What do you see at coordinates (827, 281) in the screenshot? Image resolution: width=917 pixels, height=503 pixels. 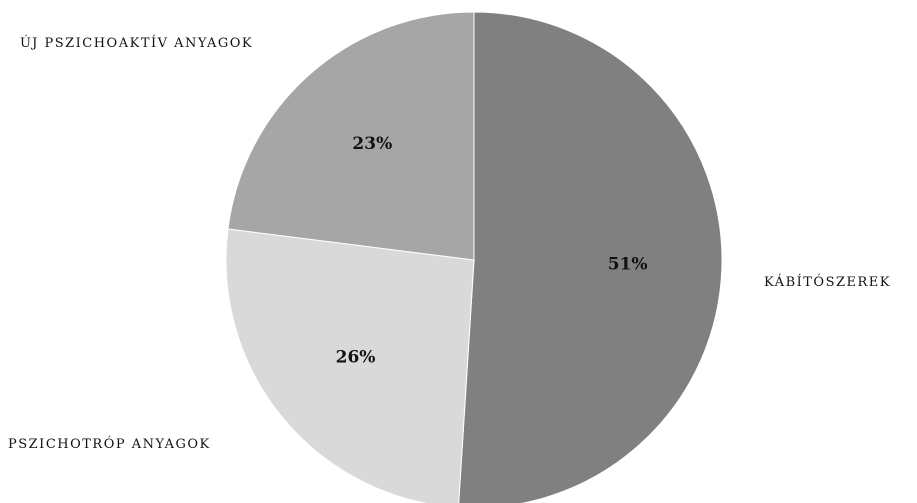 I see `category-label-kabitoszerek: KÁBÍTÓSZEREK` at bounding box center [827, 281].